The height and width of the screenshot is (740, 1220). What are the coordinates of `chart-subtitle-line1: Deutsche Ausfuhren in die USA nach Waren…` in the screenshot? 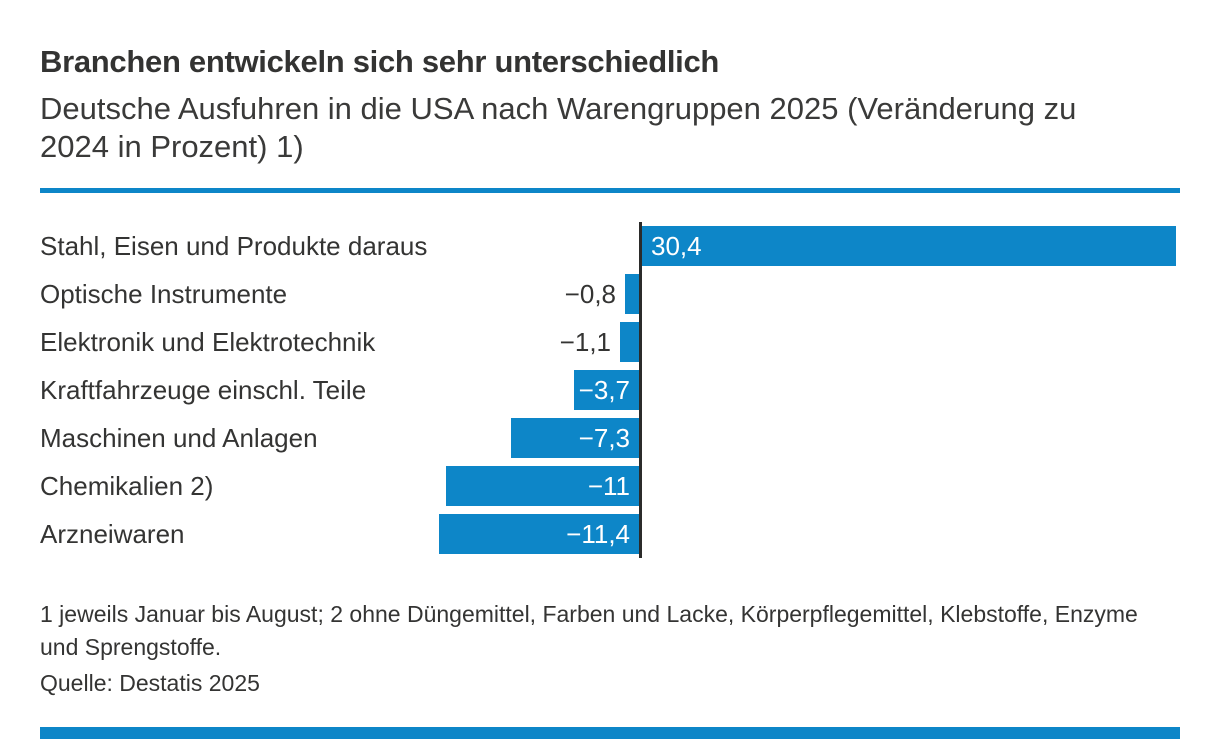 It's located at (558, 108).